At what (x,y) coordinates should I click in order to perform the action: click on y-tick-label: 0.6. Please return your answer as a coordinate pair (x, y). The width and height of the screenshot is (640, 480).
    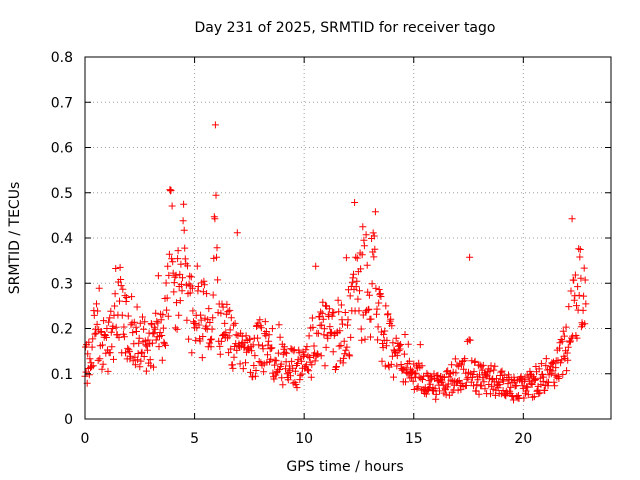
    Looking at the image, I should click on (62, 149).